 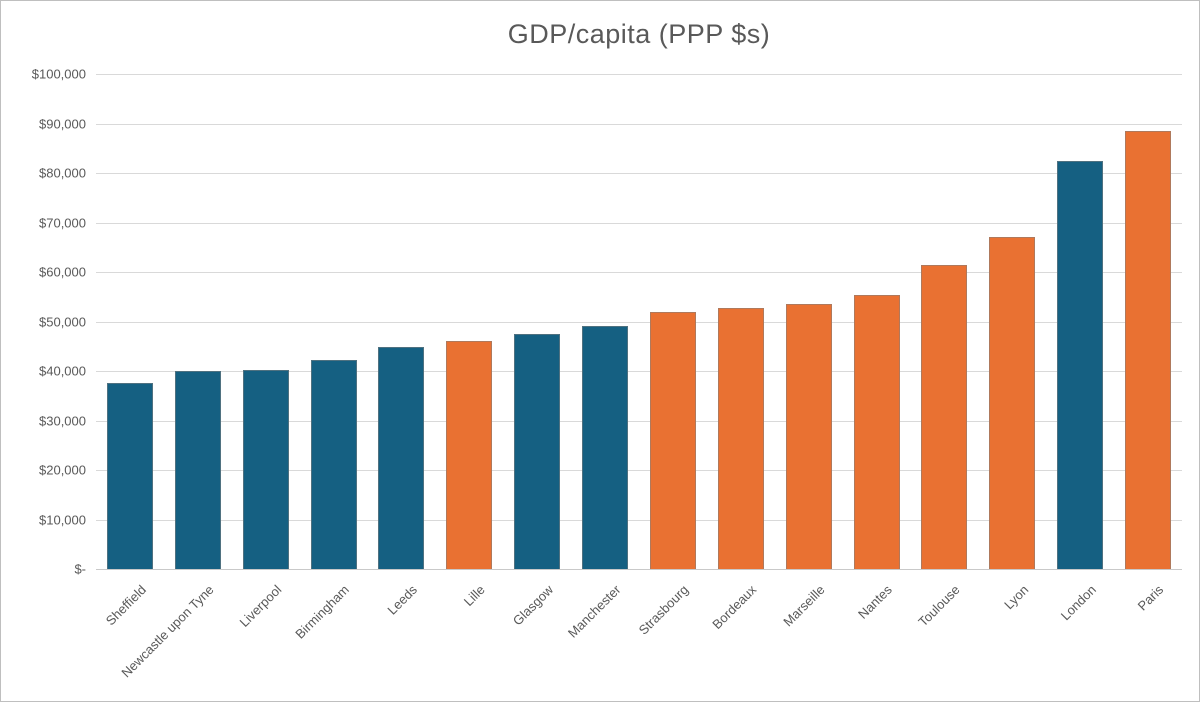 I want to click on y-tick-label: $80,000, so click(x=62, y=173).